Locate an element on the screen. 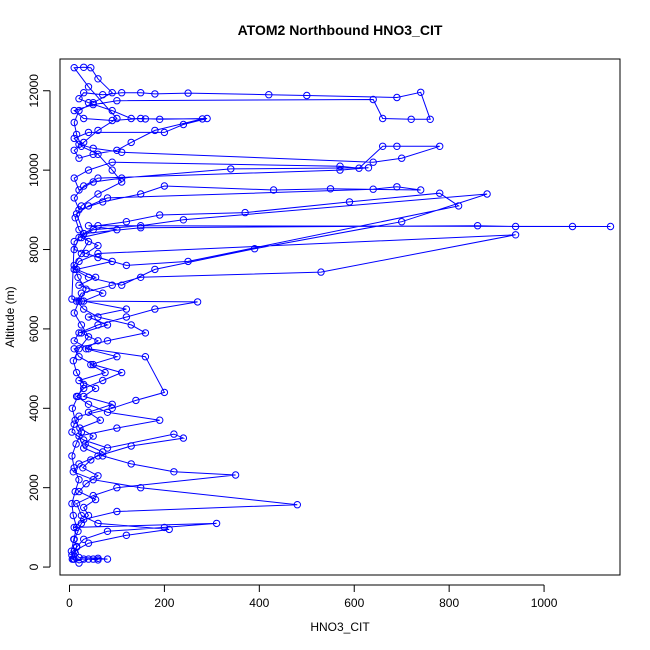 Image resolution: width=650 pixels, height=650 pixels. x-tick-label: 0 is located at coordinates (69, 603).